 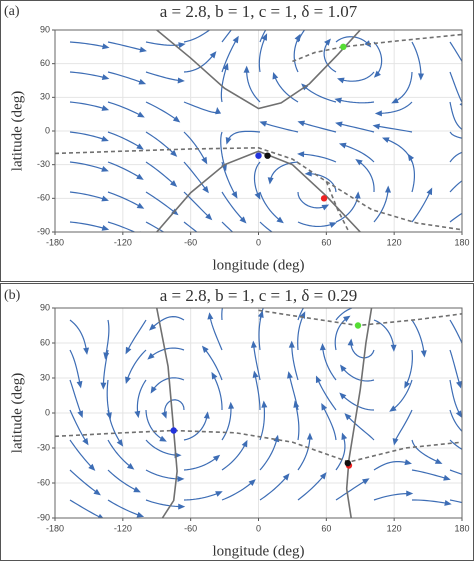 I want to click on y-tick-label: -90, so click(x=43, y=517).